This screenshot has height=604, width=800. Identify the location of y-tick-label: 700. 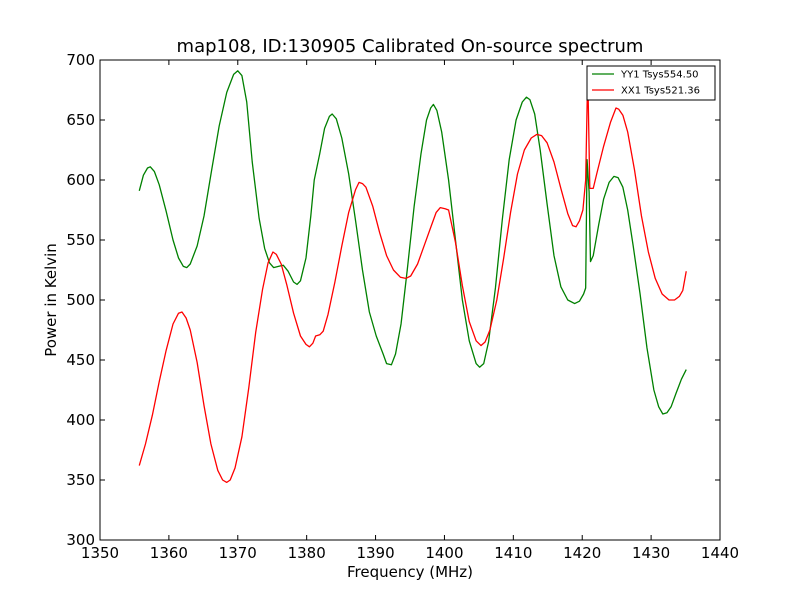
(80, 60).